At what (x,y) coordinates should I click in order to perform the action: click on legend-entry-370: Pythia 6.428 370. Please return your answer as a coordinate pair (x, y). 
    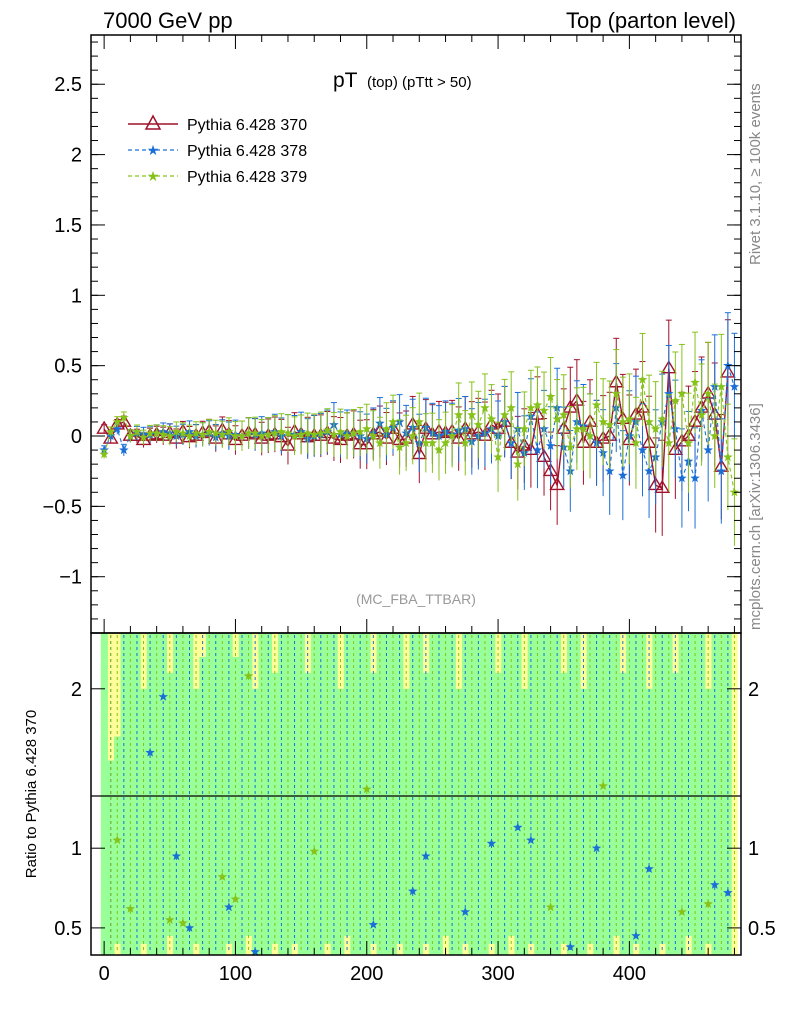
    Looking at the image, I should click on (217, 124).